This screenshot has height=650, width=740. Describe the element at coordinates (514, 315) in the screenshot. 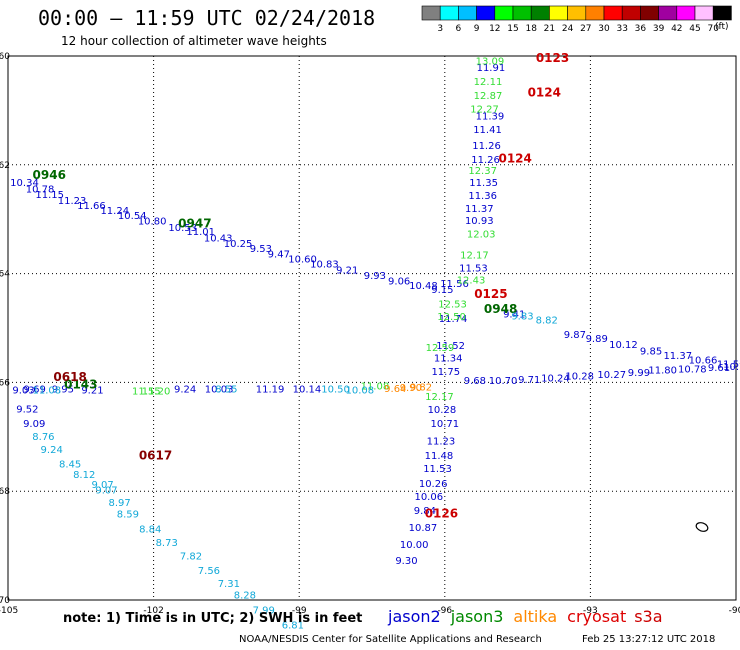

I see `wave-height-label: 9.41` at that location.